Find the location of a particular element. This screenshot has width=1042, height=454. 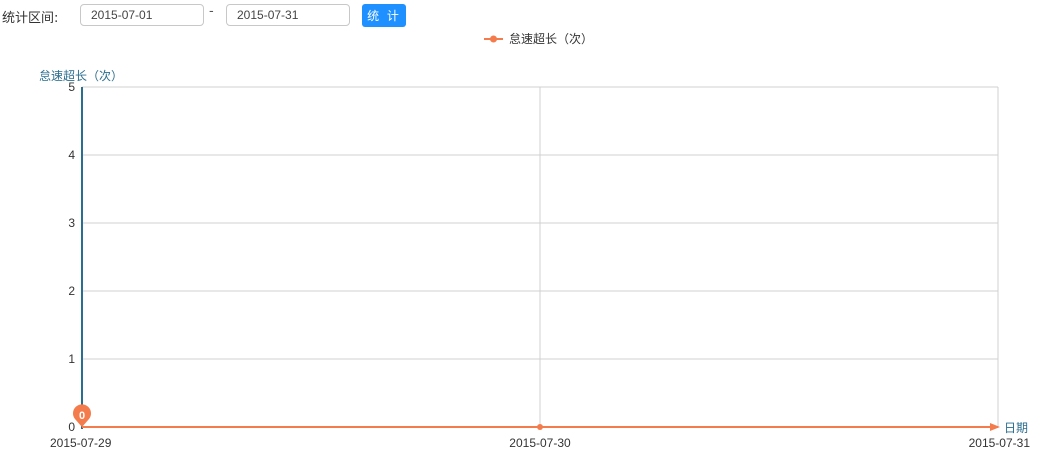

x-axis-title: 日期 is located at coordinates (1016, 428).